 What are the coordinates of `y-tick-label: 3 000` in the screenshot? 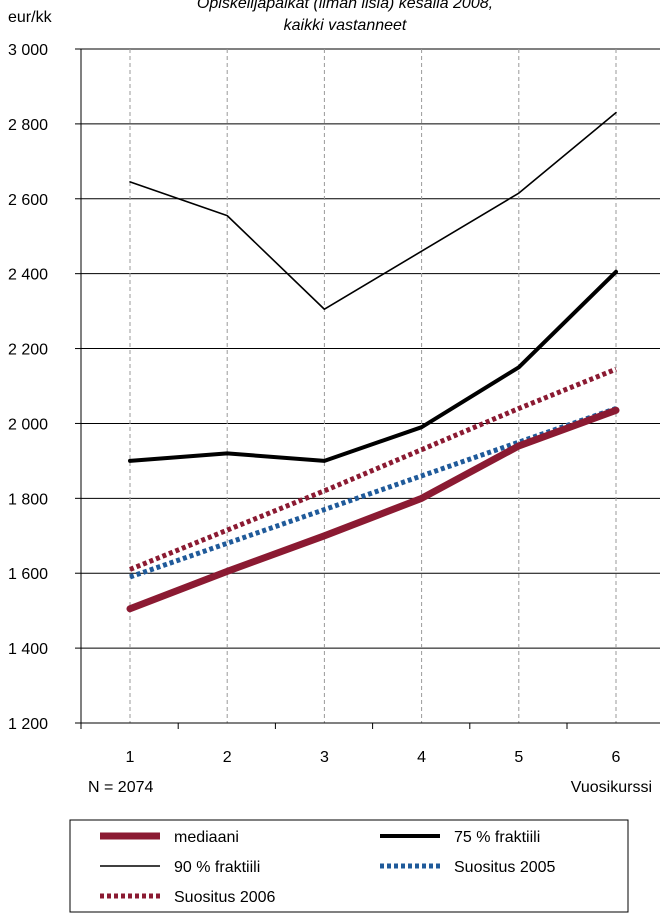 It's located at (28, 50).